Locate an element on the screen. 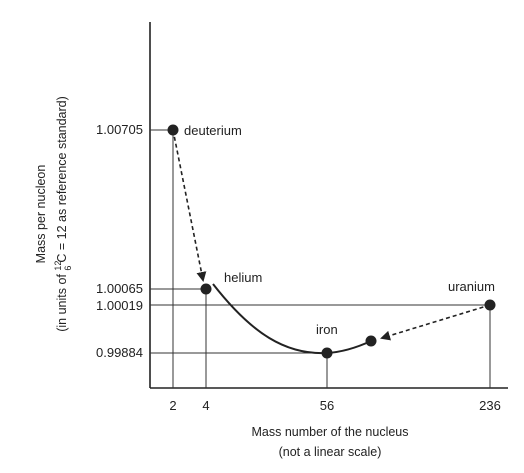 This screenshot has height=473, width=524. label-helium: helium is located at coordinates (243, 277).